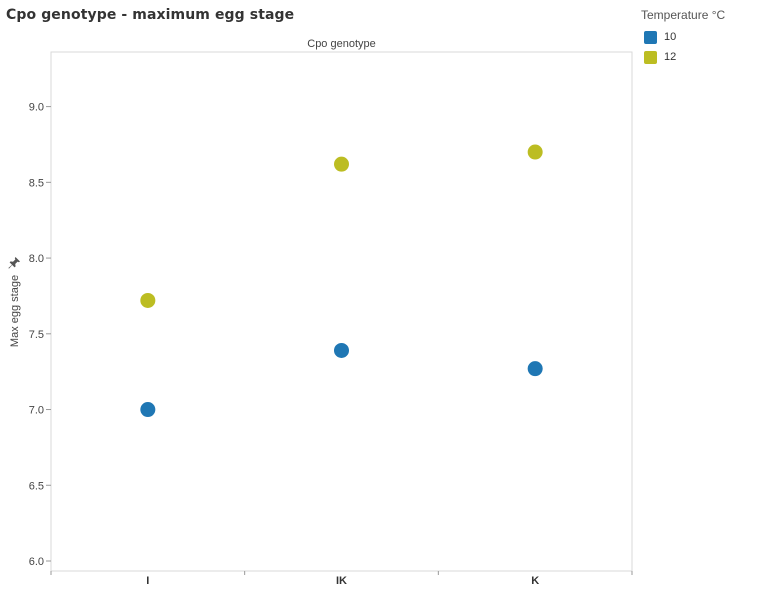  What do you see at coordinates (341, 350) in the screenshot?
I see `data-point-10-IK` at bounding box center [341, 350].